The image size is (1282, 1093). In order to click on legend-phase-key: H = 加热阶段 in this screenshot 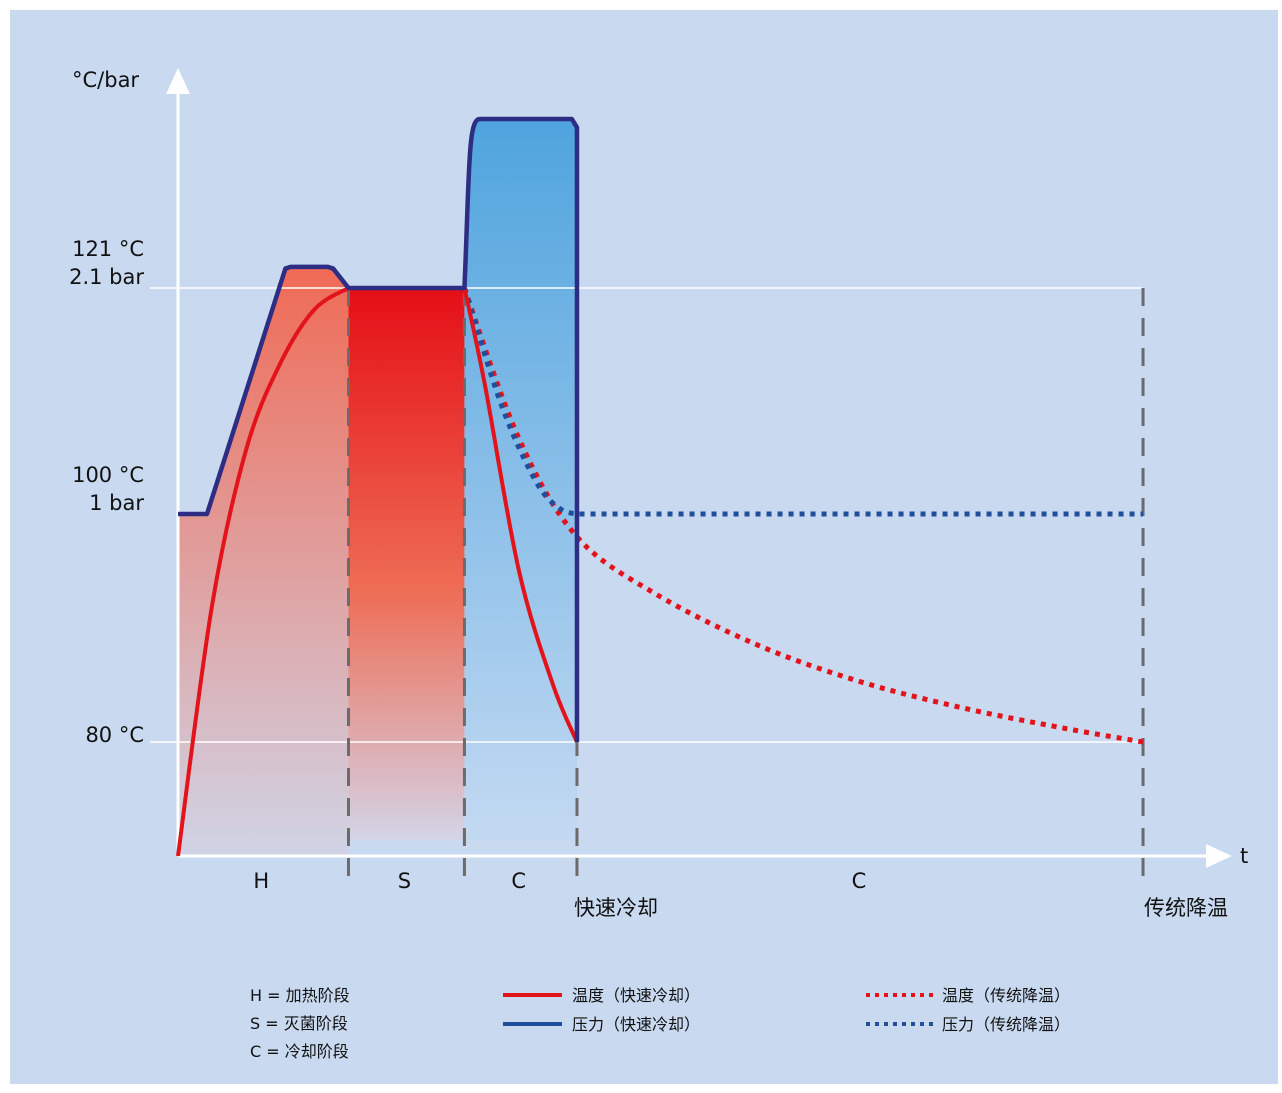, I will do `click(300, 995)`.